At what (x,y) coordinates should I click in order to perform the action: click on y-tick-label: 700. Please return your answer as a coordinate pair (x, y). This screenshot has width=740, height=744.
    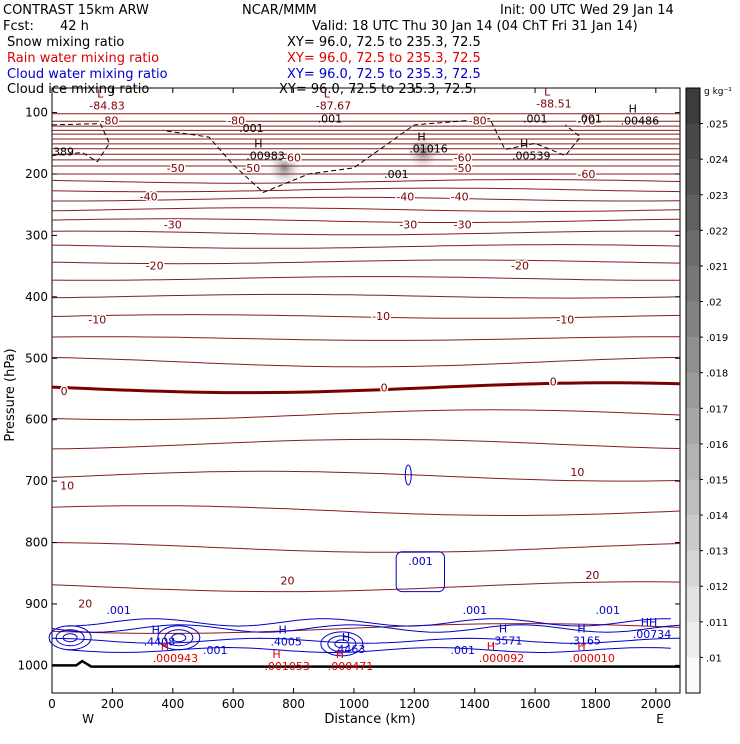
    Looking at the image, I should click on (36, 481).